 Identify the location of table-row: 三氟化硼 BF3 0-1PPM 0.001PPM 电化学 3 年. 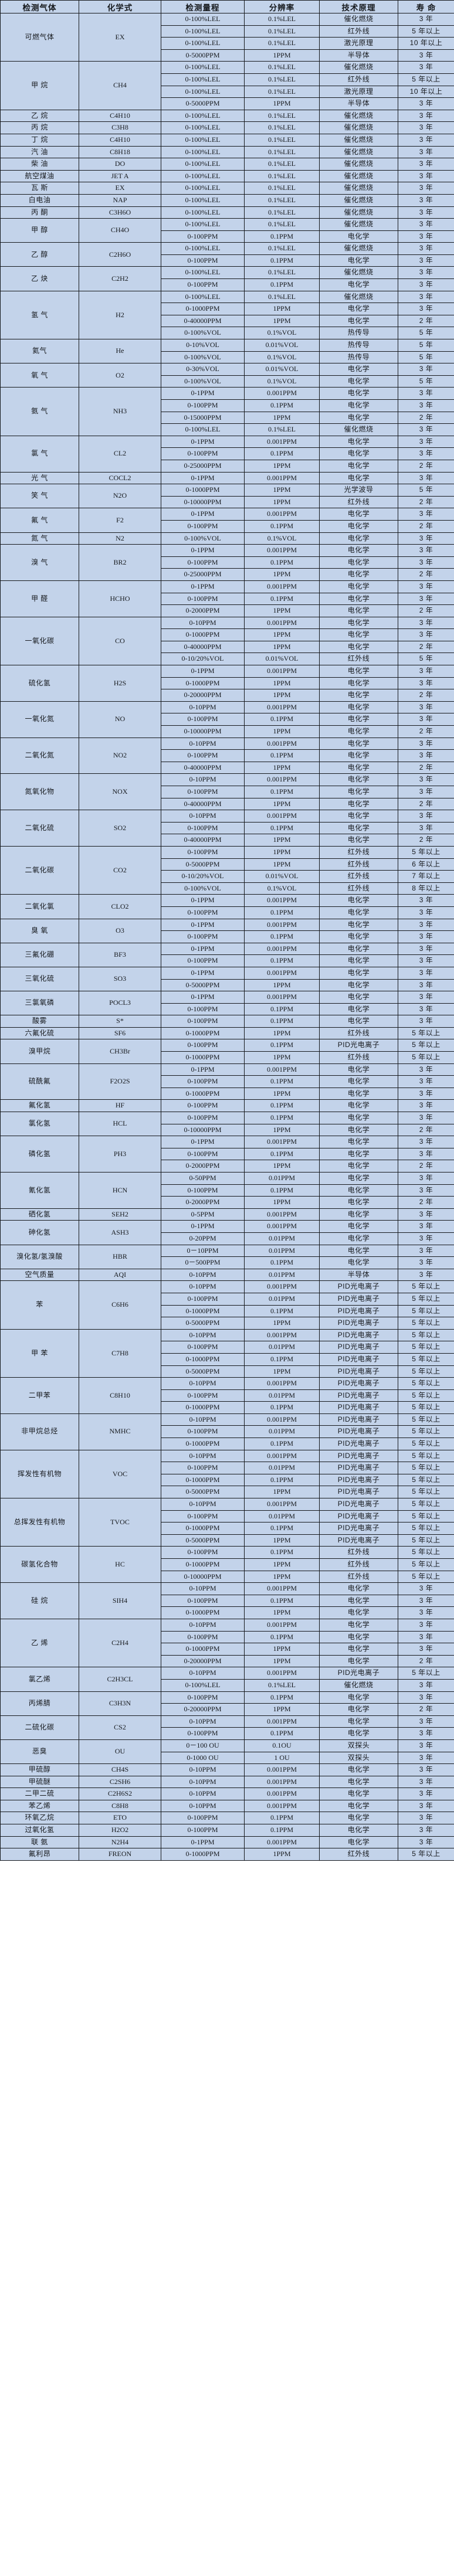
(227, 955).